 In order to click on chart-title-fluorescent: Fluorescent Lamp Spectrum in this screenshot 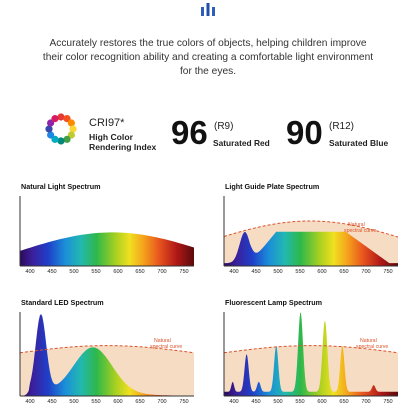, I will do `click(274, 302)`.